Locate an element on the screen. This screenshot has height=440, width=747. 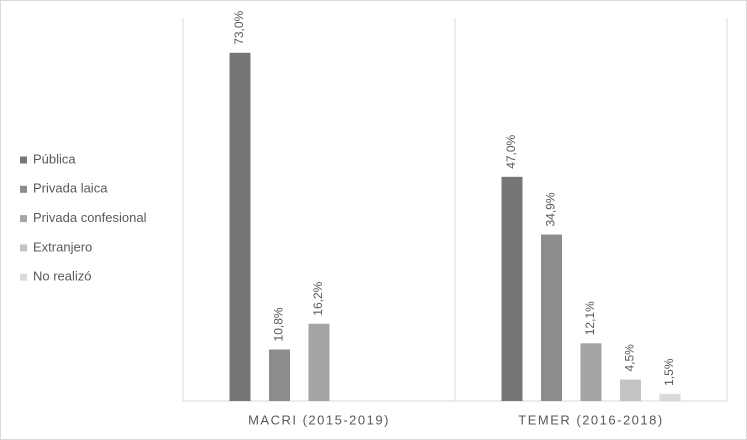
x-tick-label: MACRI (2015-2019) is located at coordinates (319, 419).